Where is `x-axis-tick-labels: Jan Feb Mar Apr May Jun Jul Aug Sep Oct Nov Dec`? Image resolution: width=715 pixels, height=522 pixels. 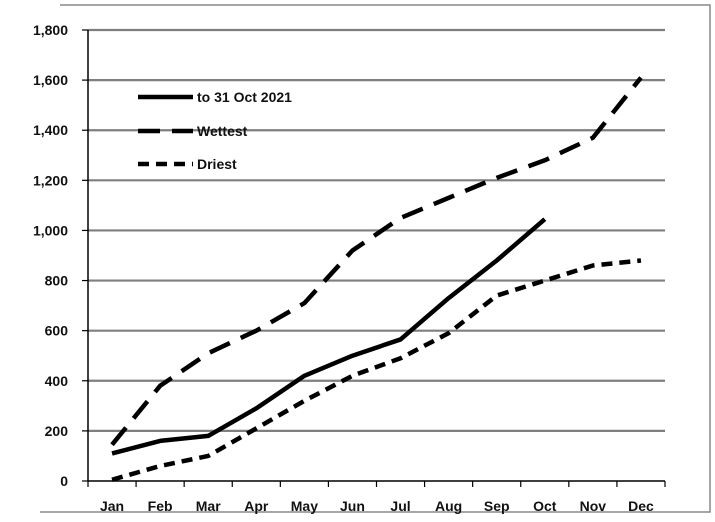 x-axis-tick-labels: Jan Feb Mar Apr May Jun Jul Aug Sep Oct Nov Dec is located at coordinates (377, 506).